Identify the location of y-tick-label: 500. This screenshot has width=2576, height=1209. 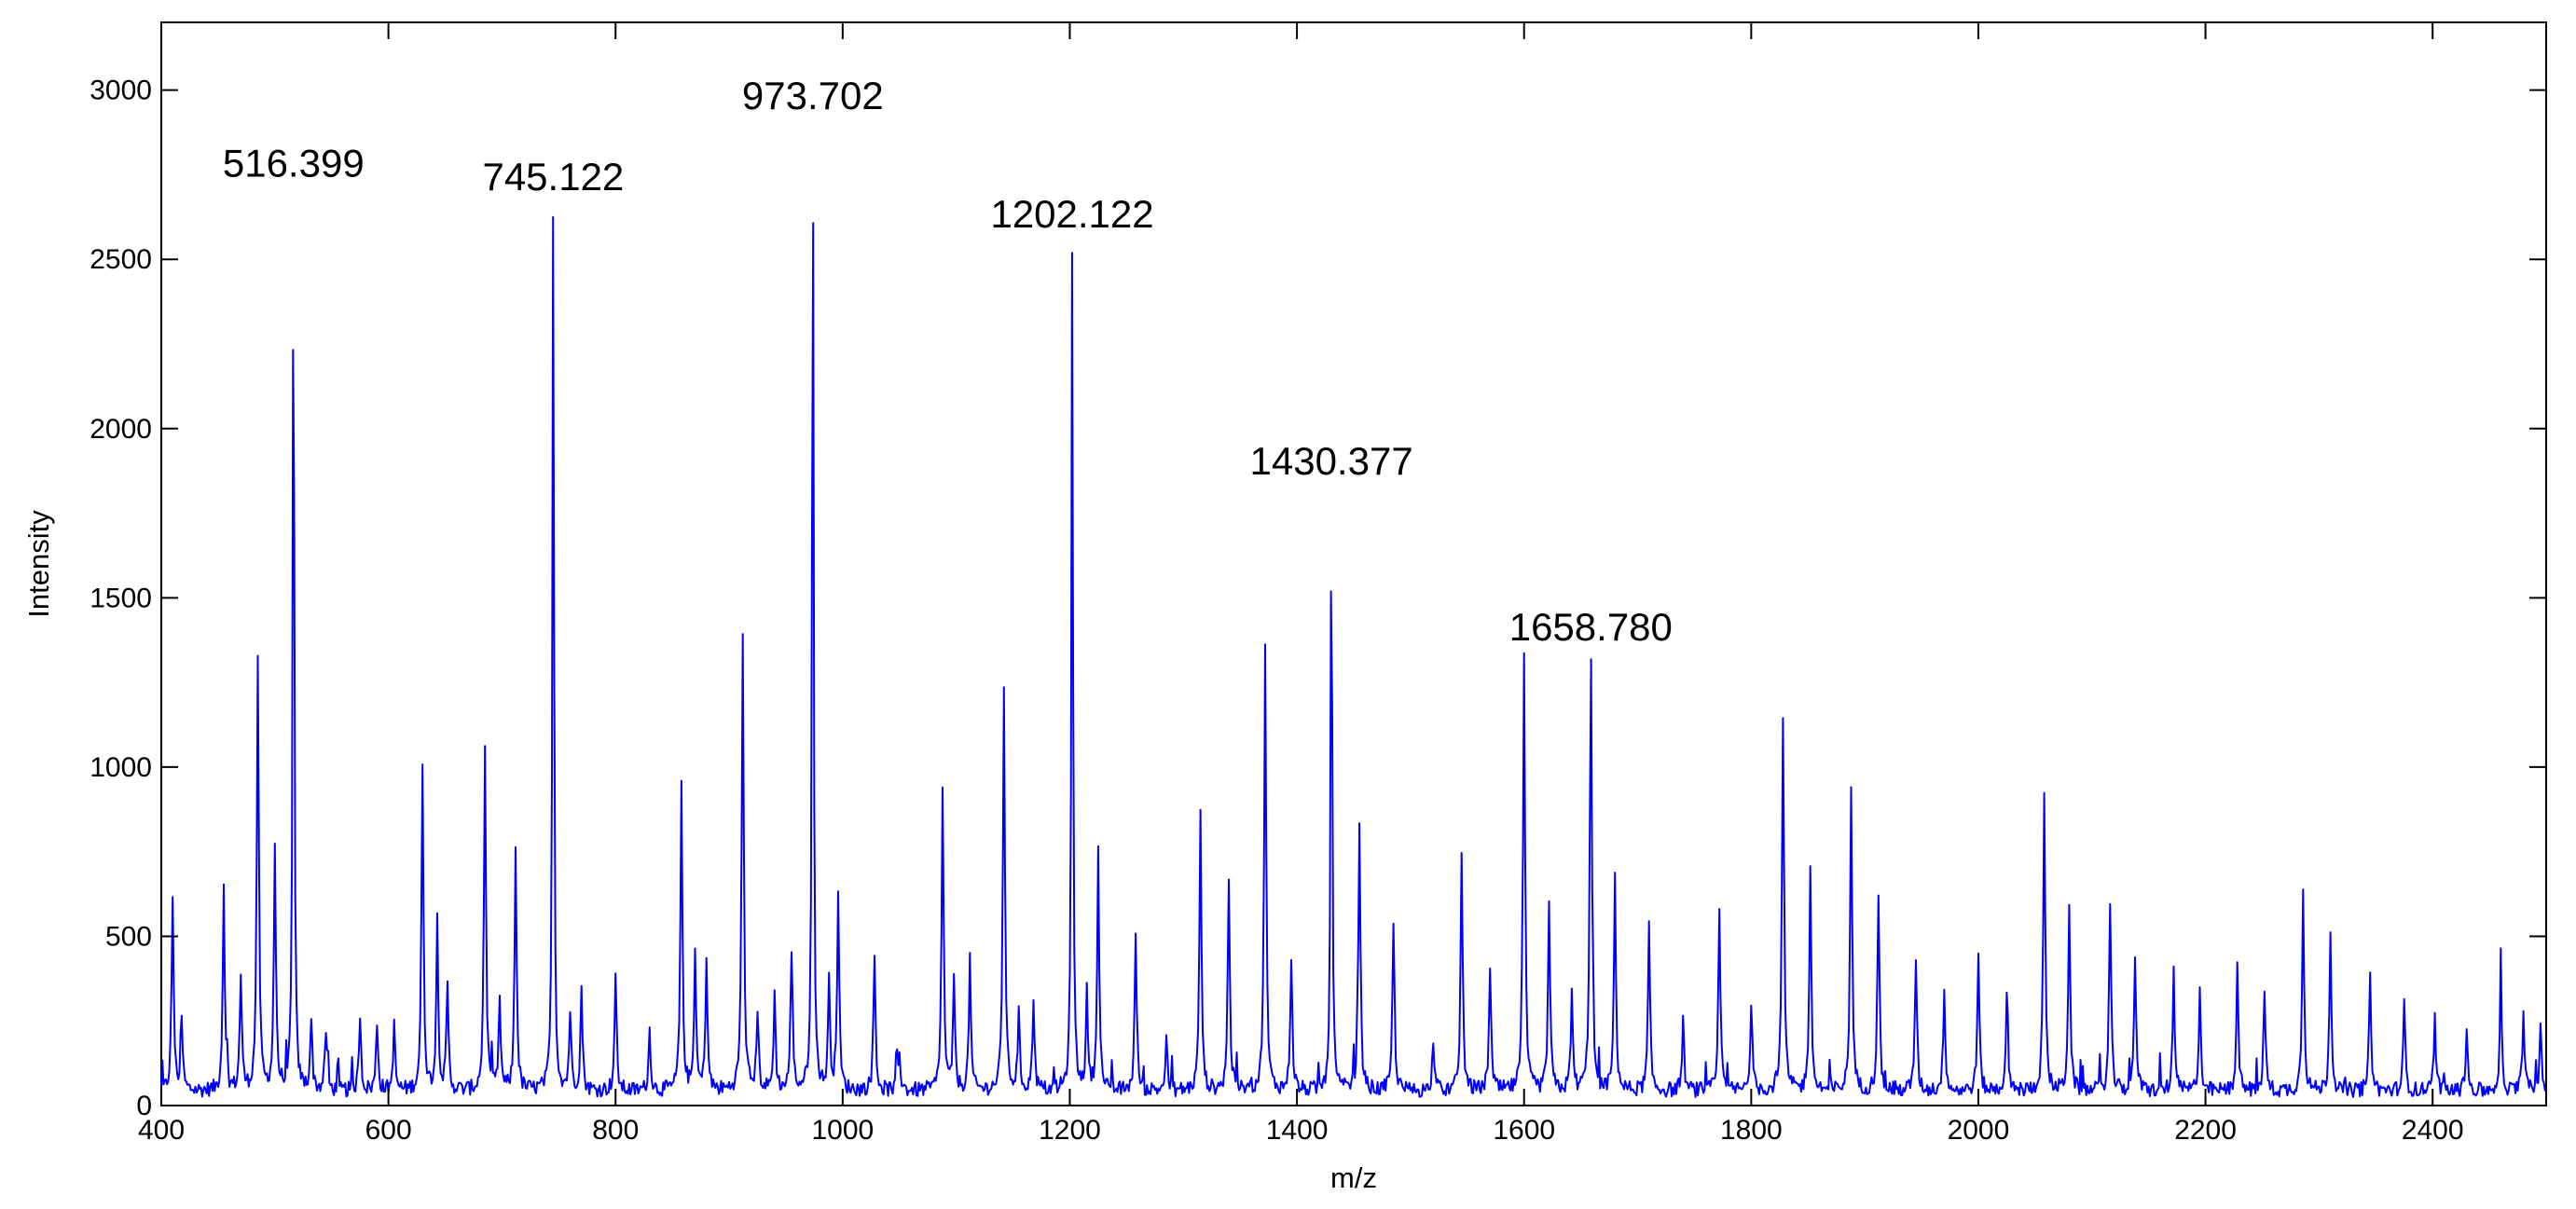
(128, 937).